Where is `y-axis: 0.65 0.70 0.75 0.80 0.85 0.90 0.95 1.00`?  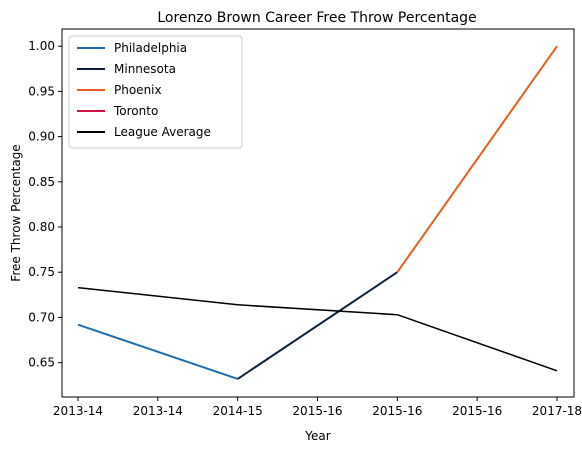
y-axis: 0.65 0.70 0.75 0.80 0.85 0.90 0.95 1.00 is located at coordinates (45, 204).